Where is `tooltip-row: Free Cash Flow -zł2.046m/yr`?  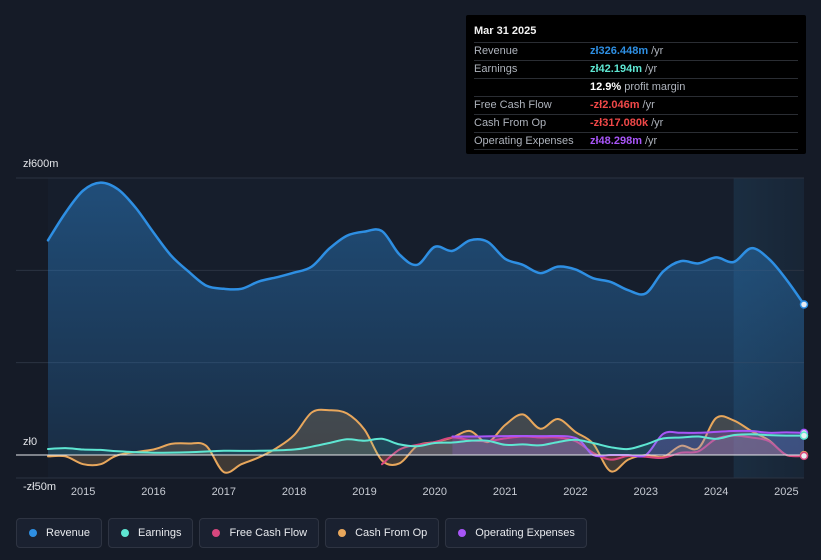
tooltip-row: Free Cash Flow -zł2.046m/yr is located at coordinates (636, 104).